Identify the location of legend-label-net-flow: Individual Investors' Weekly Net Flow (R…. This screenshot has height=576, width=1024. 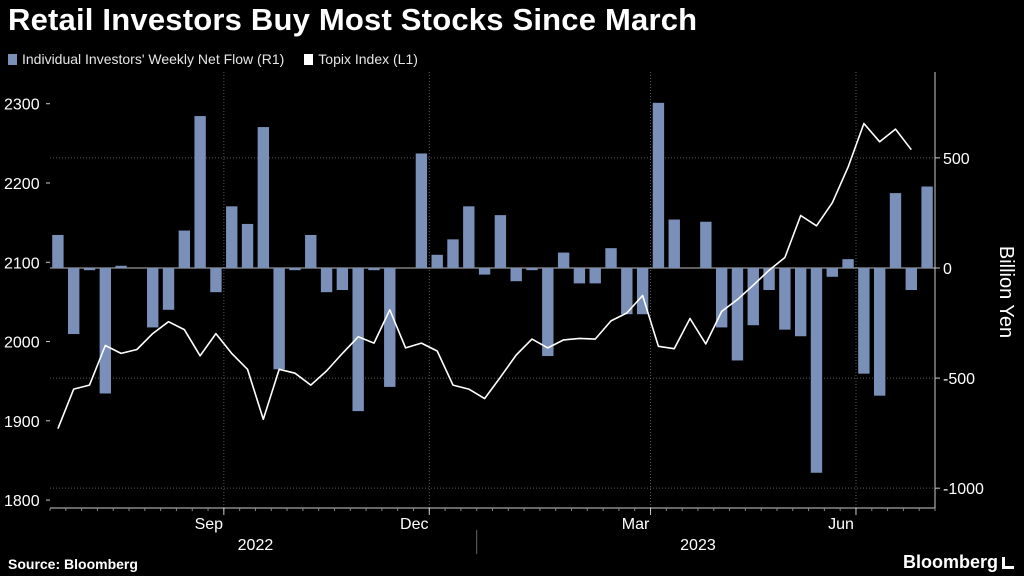
(153, 59).